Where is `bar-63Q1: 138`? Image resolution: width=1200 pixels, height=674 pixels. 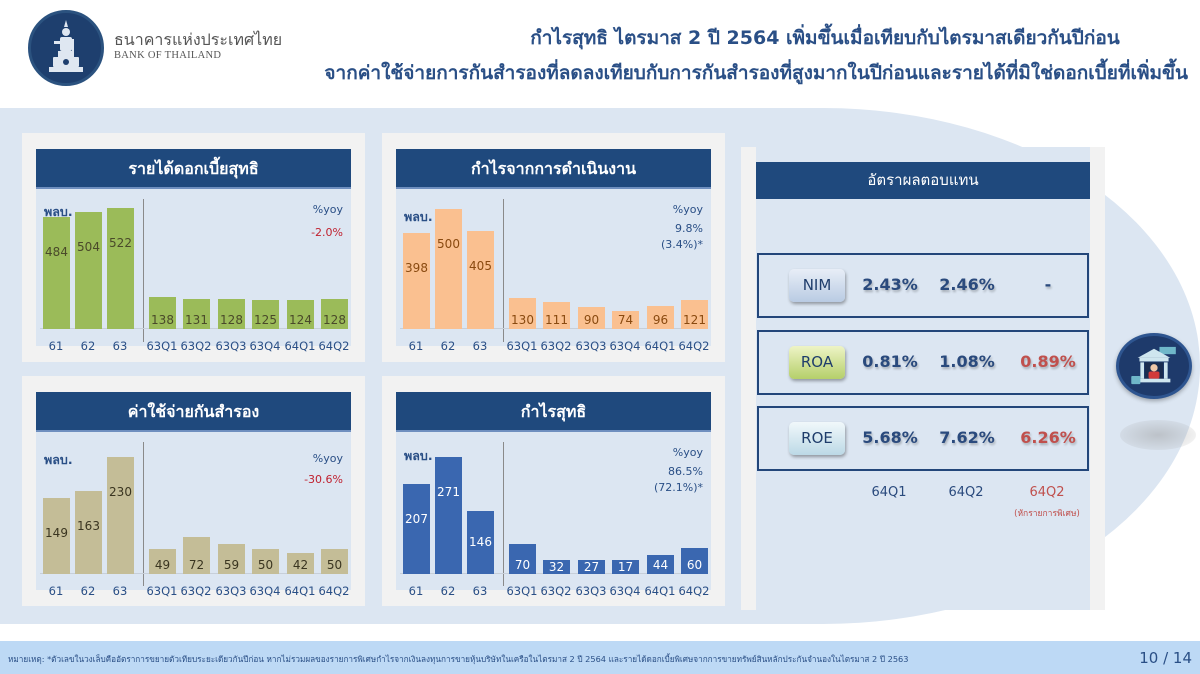 bar-63Q1: 138 is located at coordinates (162, 313).